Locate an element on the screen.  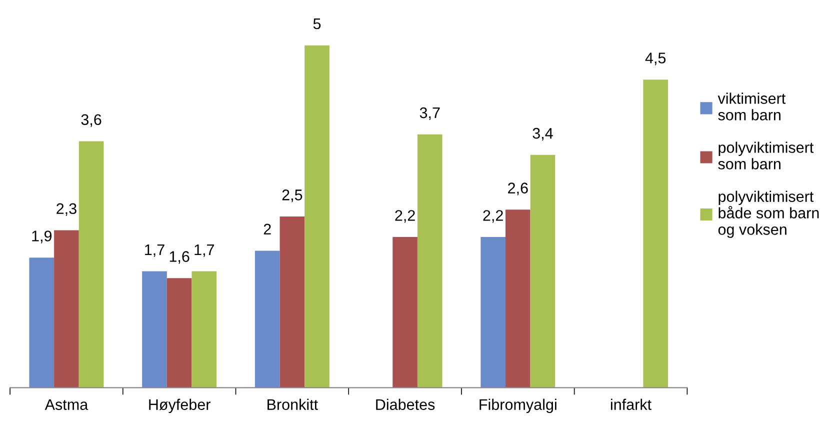
x-tick-label: Astma is located at coordinates (66, 404).